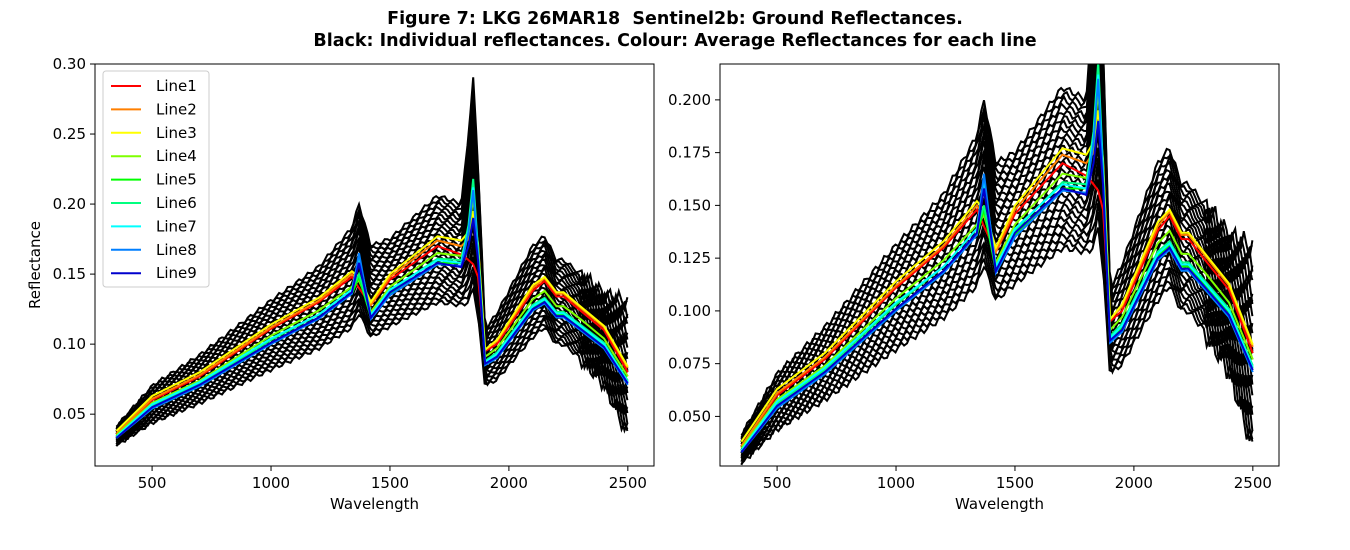 The image size is (1350, 550). I want to click on y-tick-label: 0.100, so click(689, 311).